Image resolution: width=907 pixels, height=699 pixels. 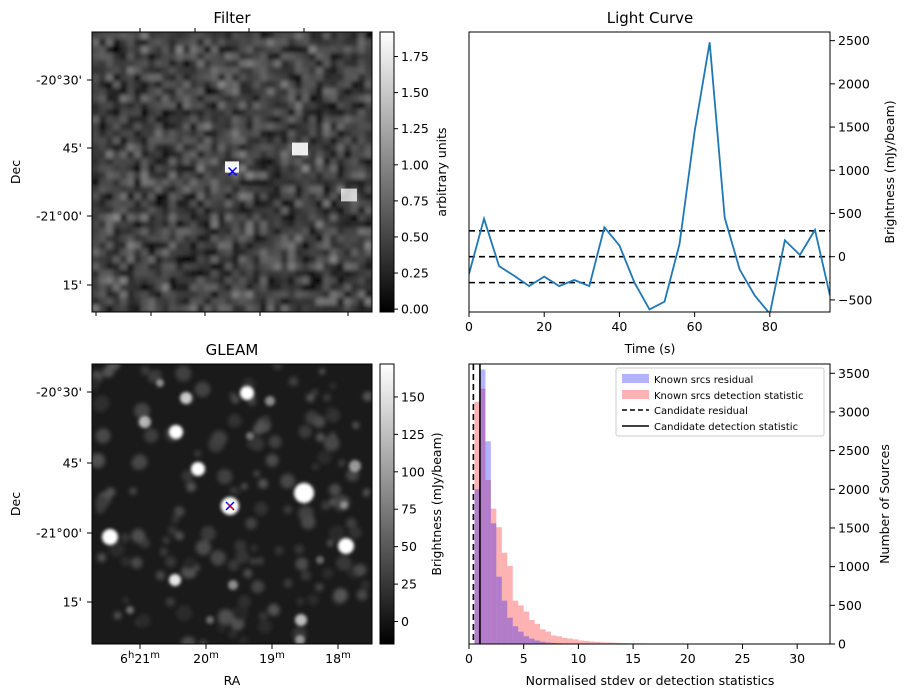 What do you see at coordinates (206, 658) in the screenshot?
I see `ra-tick-label: 20m` at bounding box center [206, 658].